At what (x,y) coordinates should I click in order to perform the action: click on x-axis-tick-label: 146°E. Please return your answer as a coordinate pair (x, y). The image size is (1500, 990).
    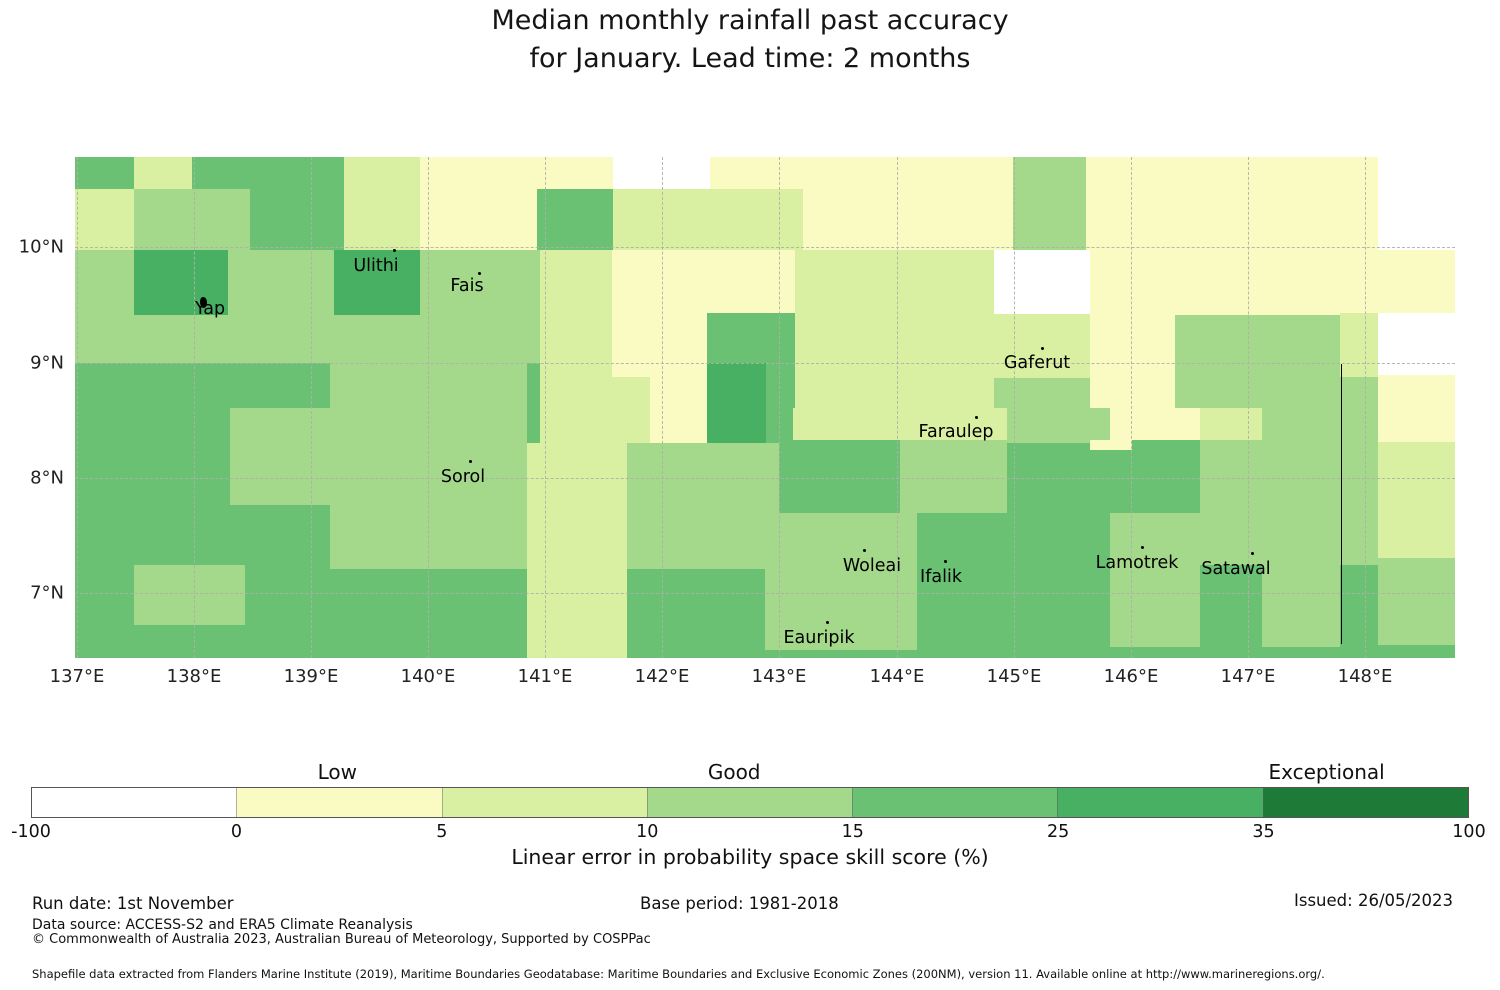
    Looking at the image, I should click on (1131, 676).